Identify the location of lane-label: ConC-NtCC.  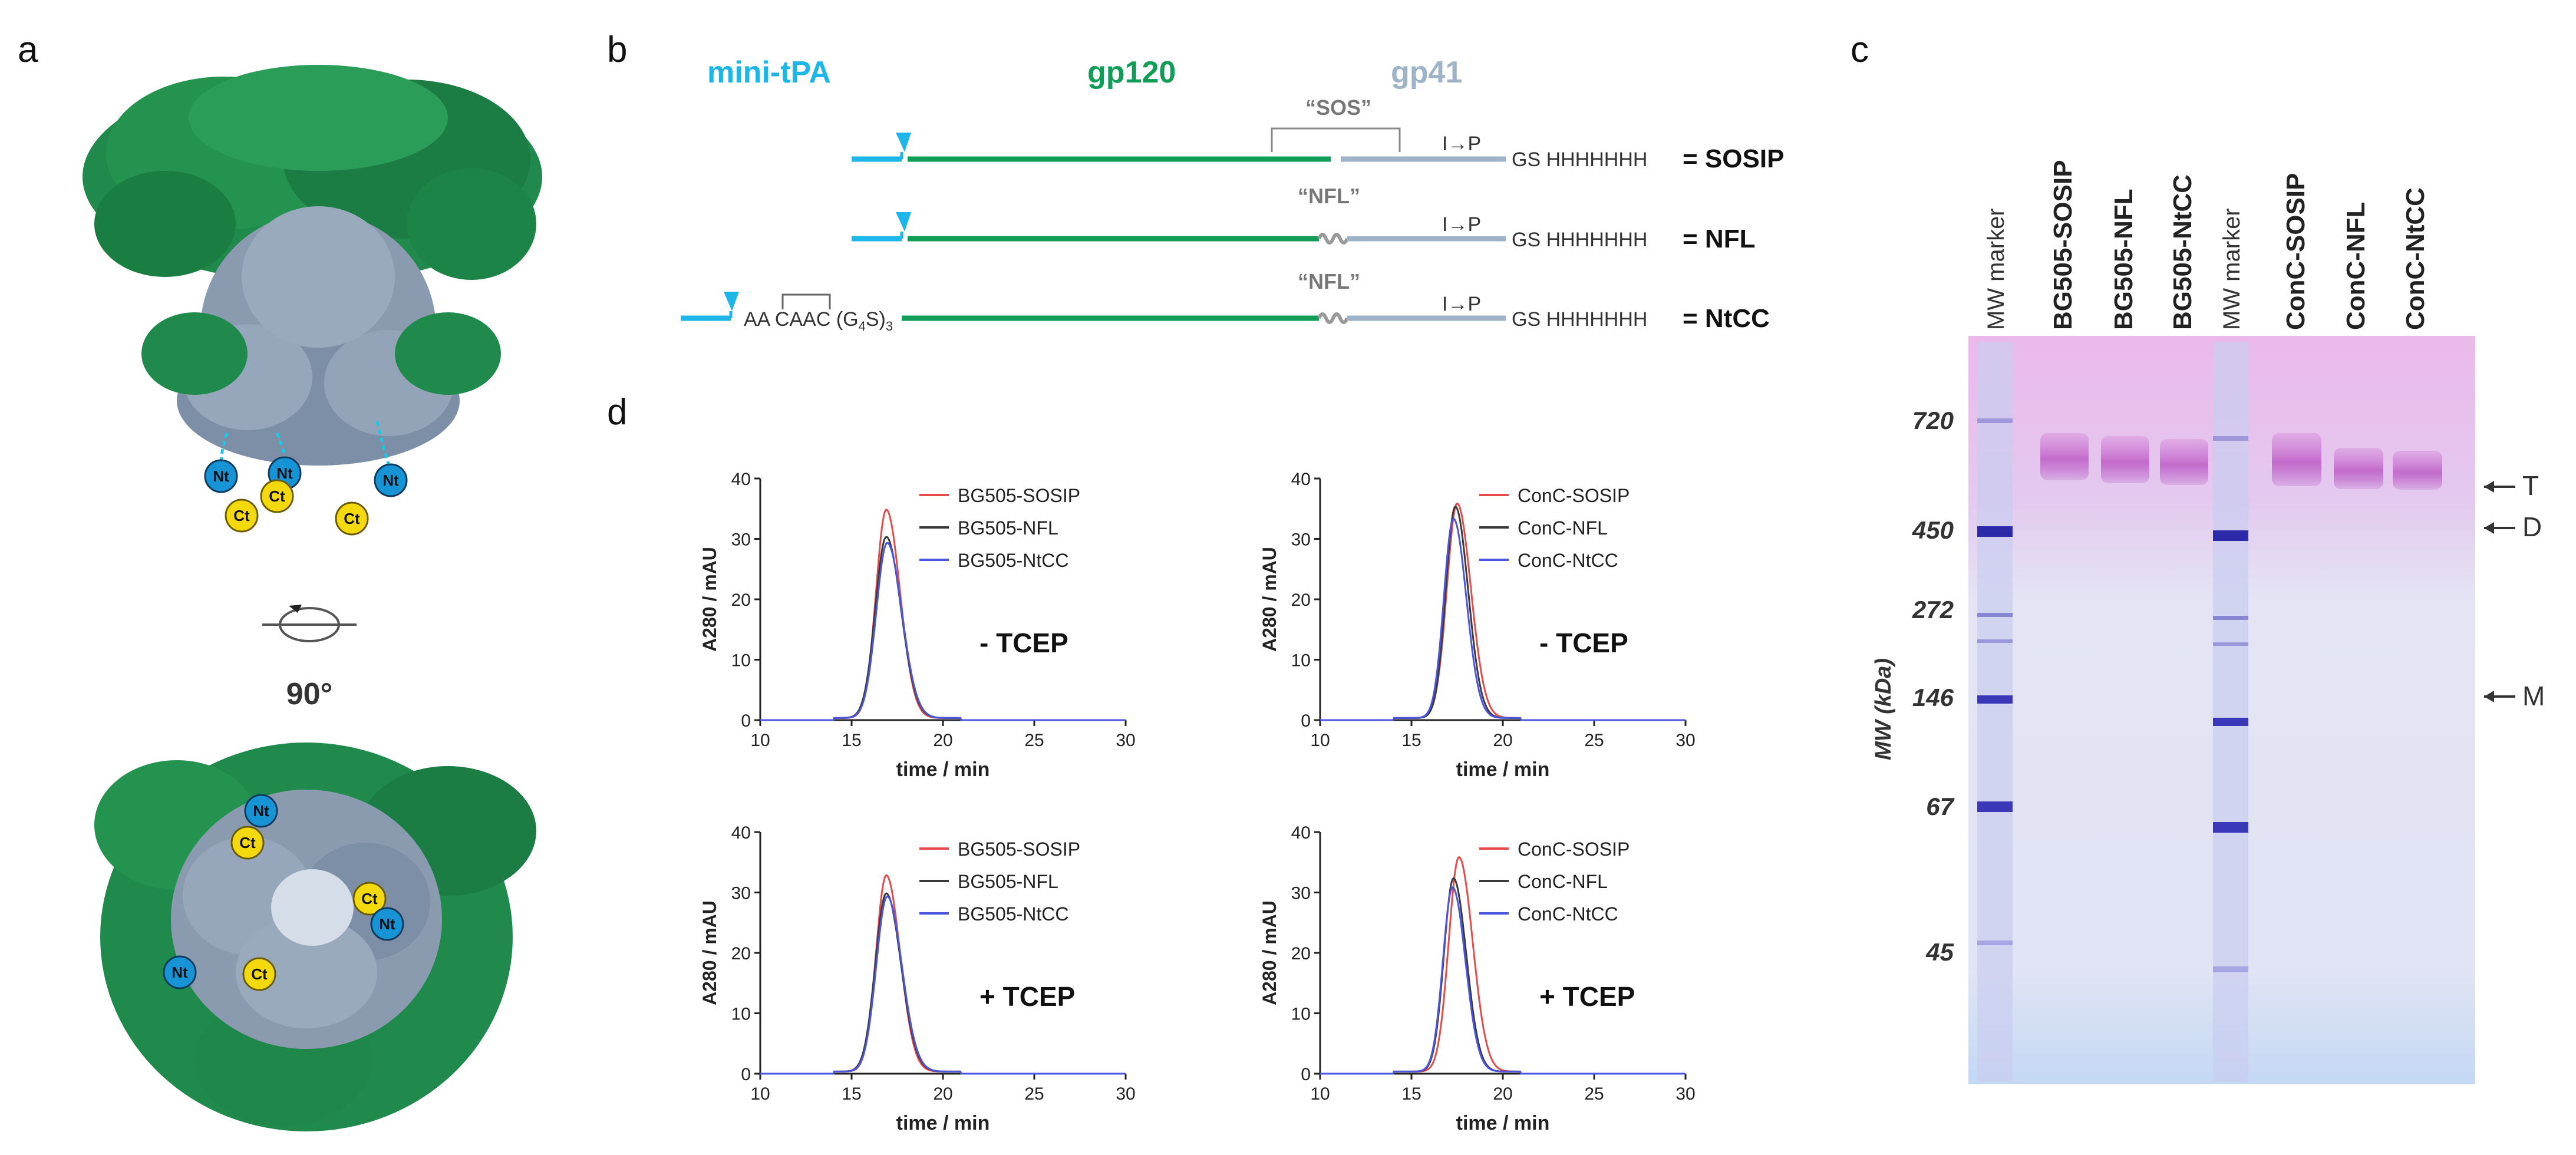
(2416, 258).